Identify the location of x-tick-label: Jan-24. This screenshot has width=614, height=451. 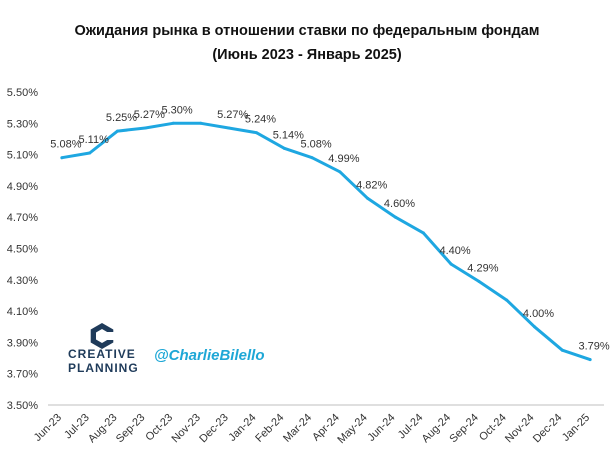
(242, 428).